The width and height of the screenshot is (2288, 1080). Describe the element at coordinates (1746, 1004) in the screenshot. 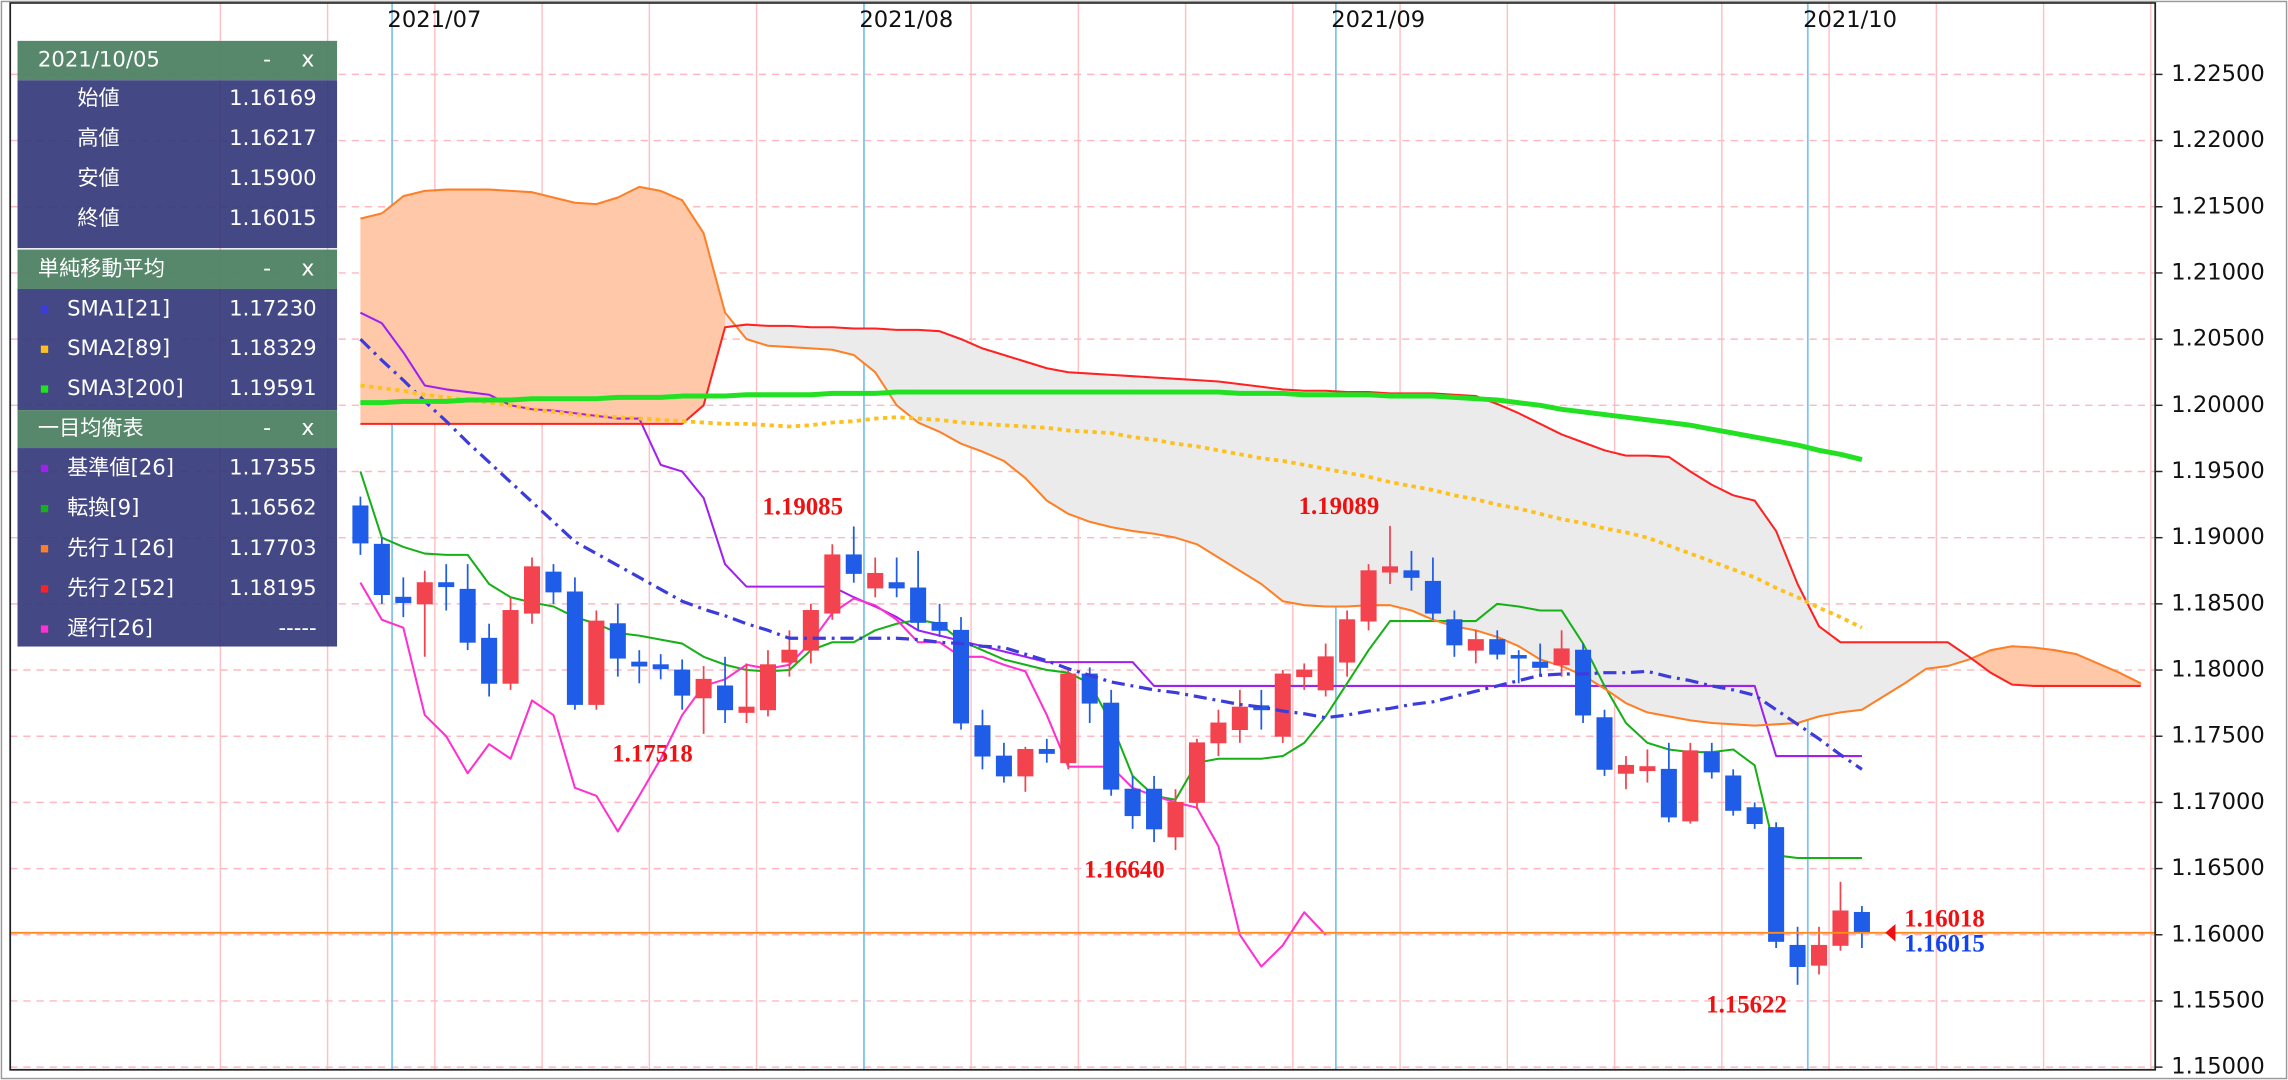

I see `extreme-label: 1.15622` at that location.